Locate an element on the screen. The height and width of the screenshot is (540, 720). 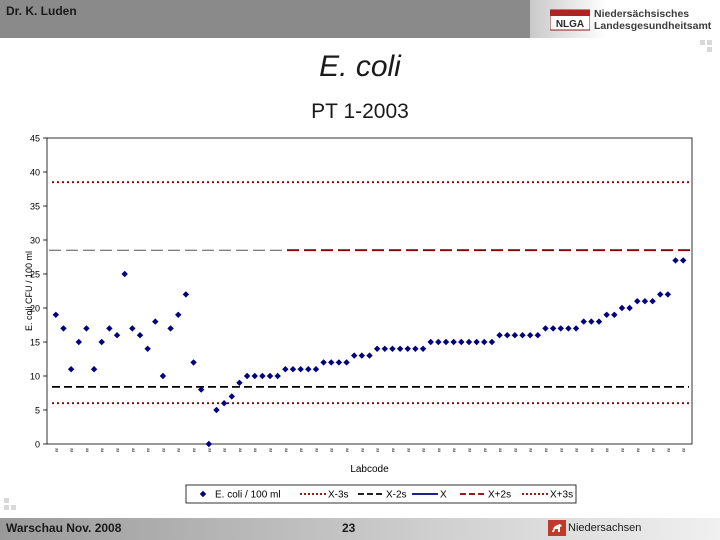
legend-label: X-2s is located at coordinates (396, 495).